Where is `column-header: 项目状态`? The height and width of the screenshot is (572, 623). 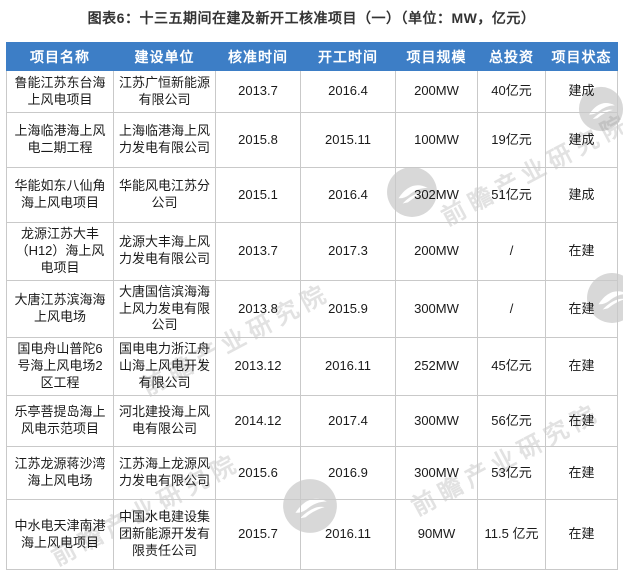
column-header: 项目状态 is located at coordinates (581, 56).